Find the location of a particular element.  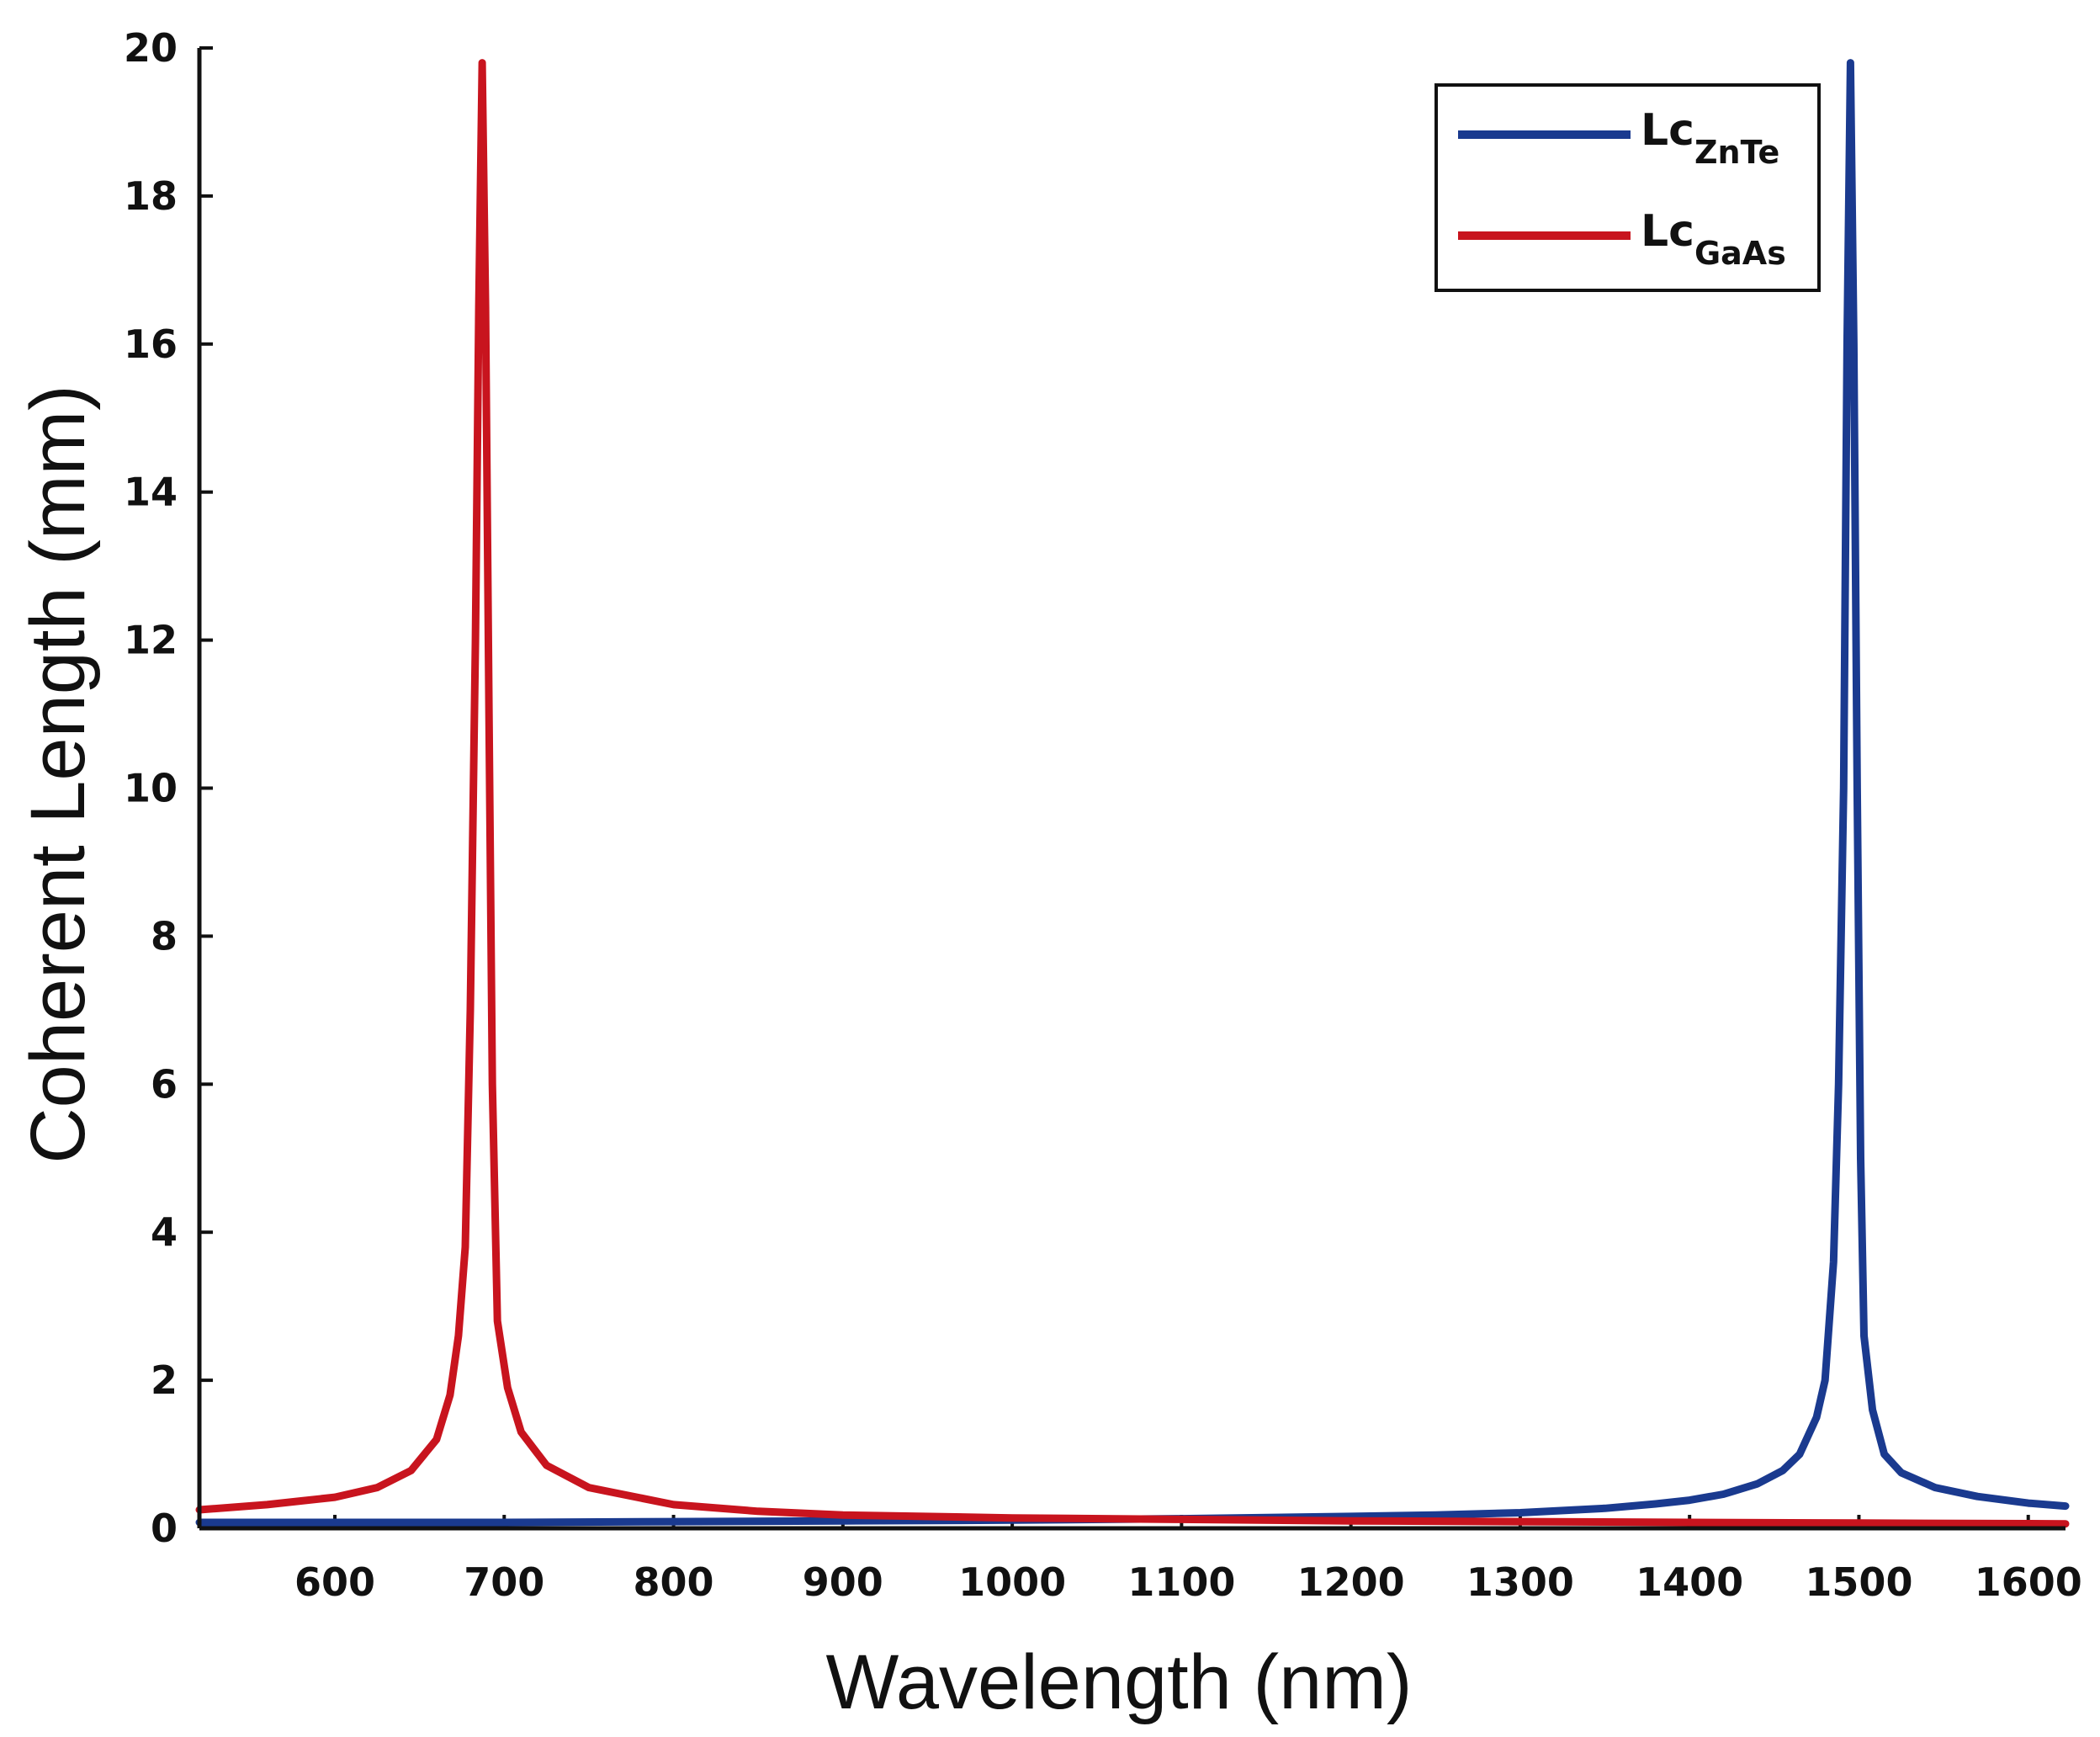

legend-box is located at coordinates (1627, 188).